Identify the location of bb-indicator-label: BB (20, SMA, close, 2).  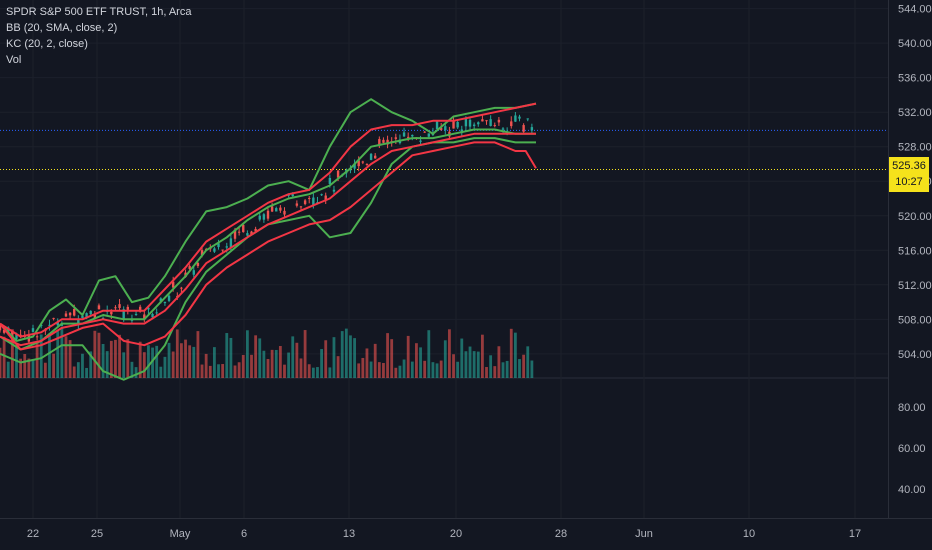
(62, 28).